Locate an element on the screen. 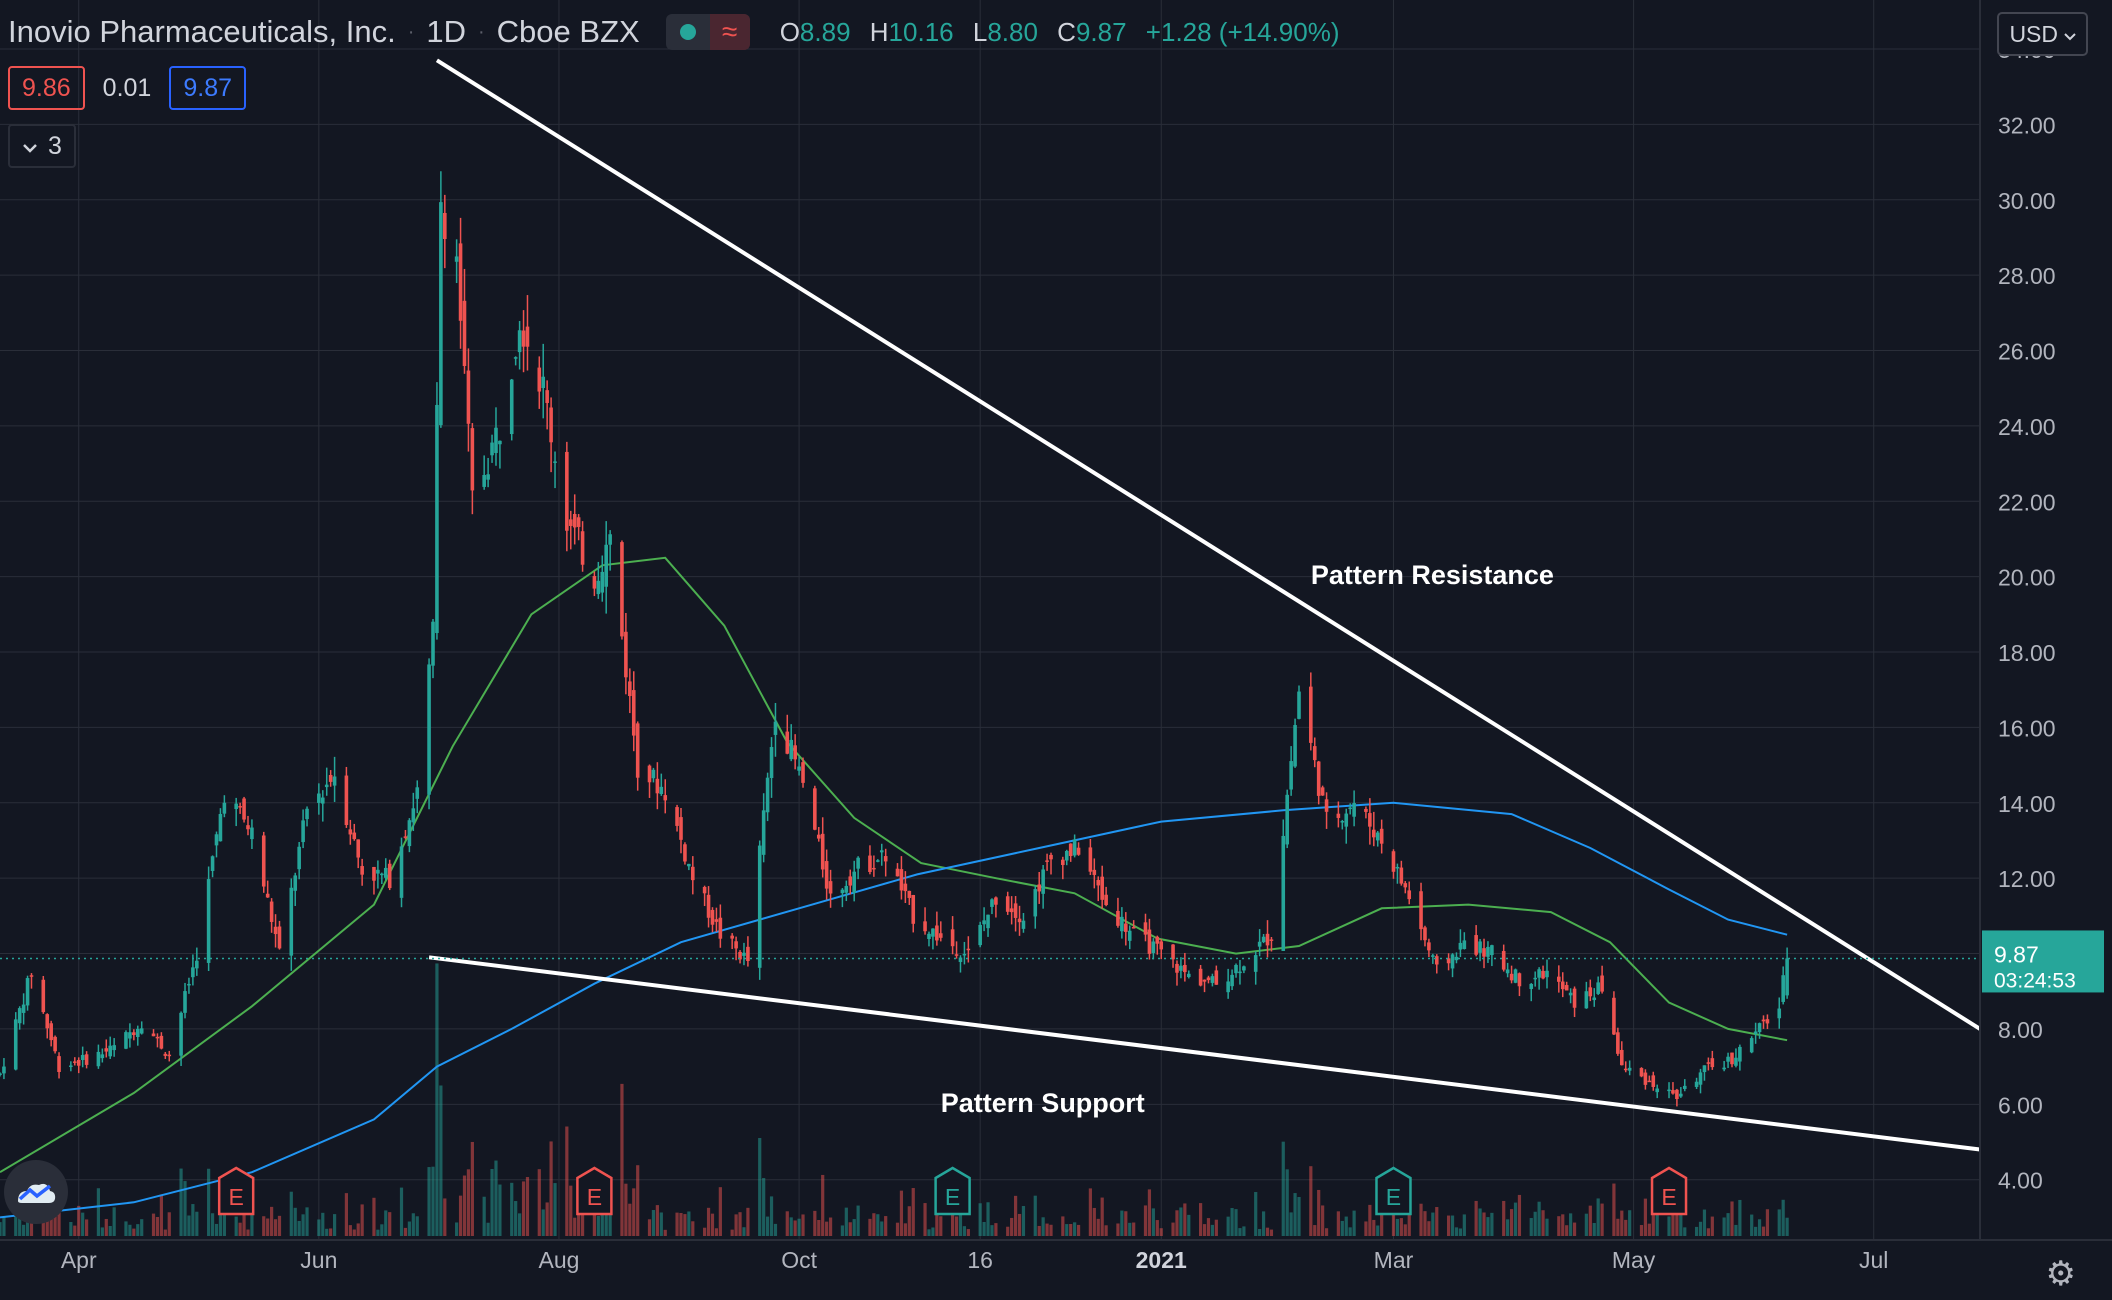 The height and width of the screenshot is (1300, 2112). interval-label: 1D is located at coordinates (446, 31).